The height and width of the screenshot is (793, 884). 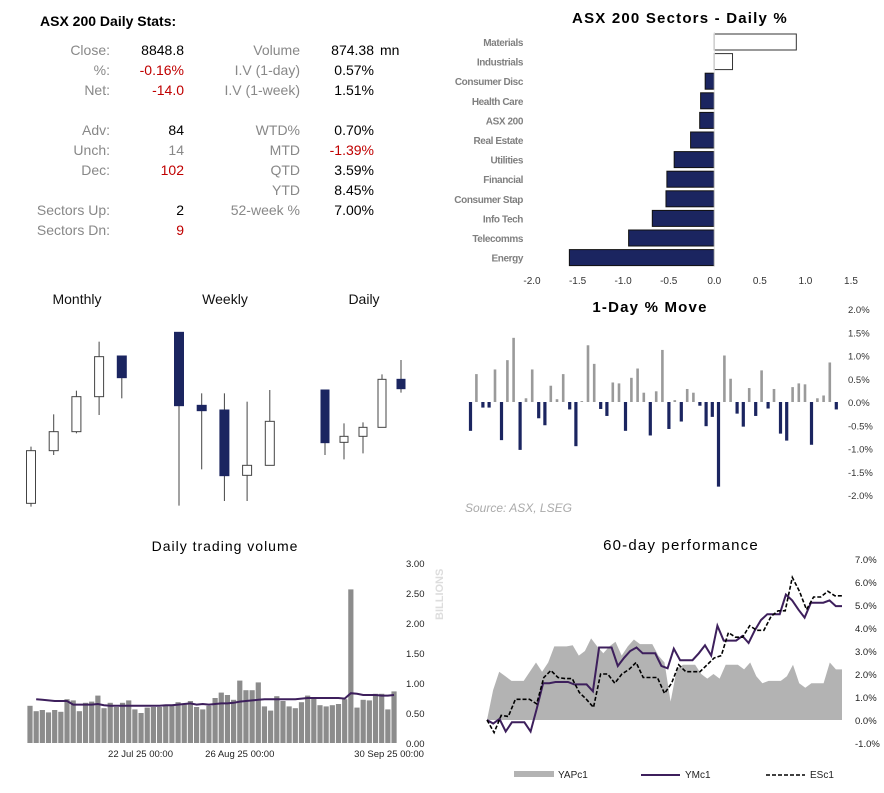 What do you see at coordinates (506, 161) in the screenshot?
I see `sector-label: Utilities` at bounding box center [506, 161].